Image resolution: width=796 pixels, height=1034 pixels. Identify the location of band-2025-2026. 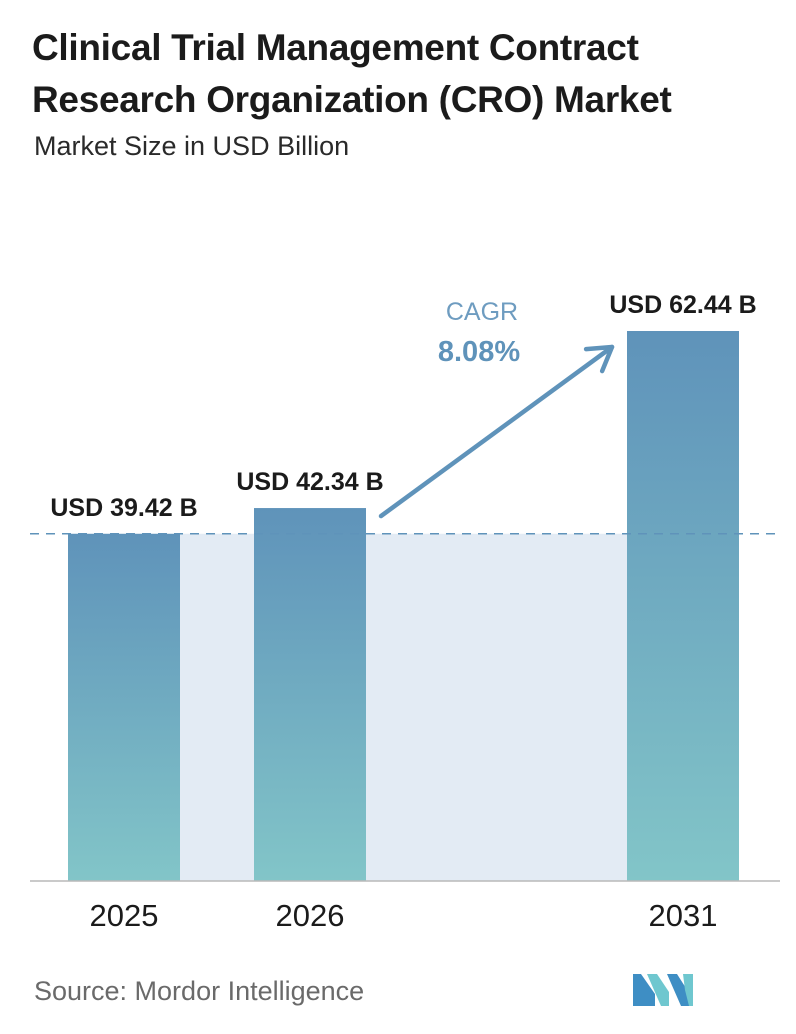
(217, 707).